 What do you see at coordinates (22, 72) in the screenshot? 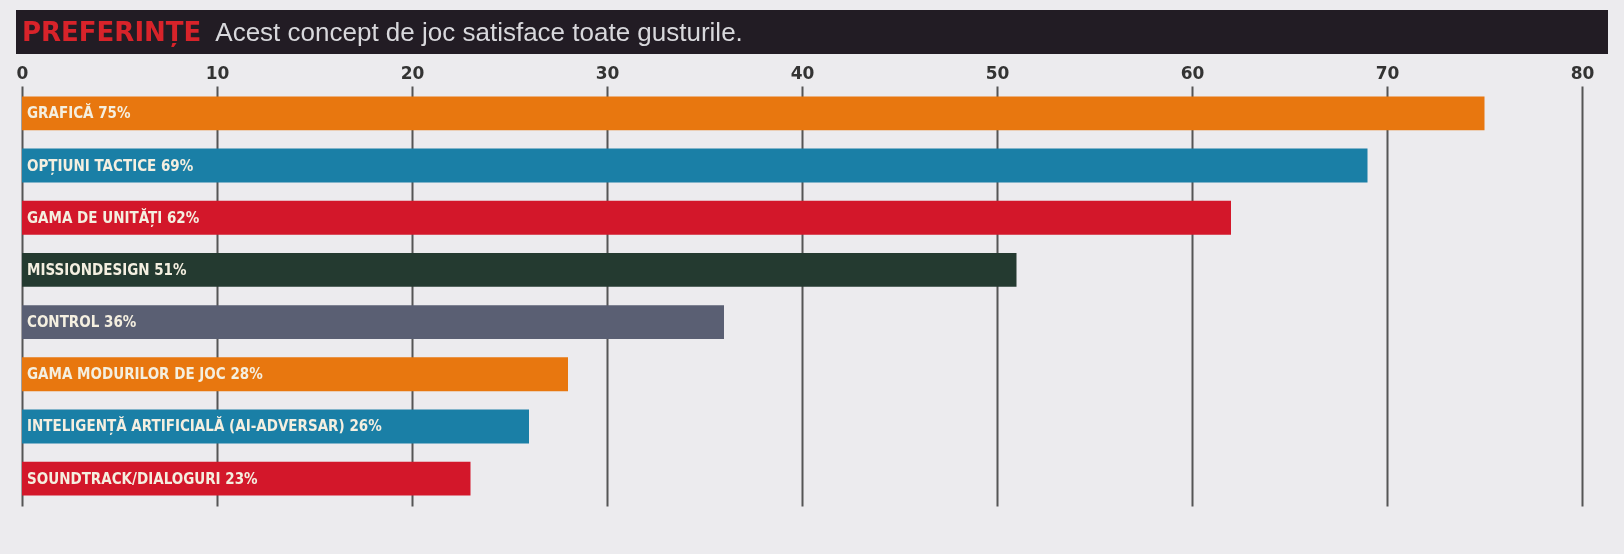
I see `x-tick-label: 0` at bounding box center [22, 72].